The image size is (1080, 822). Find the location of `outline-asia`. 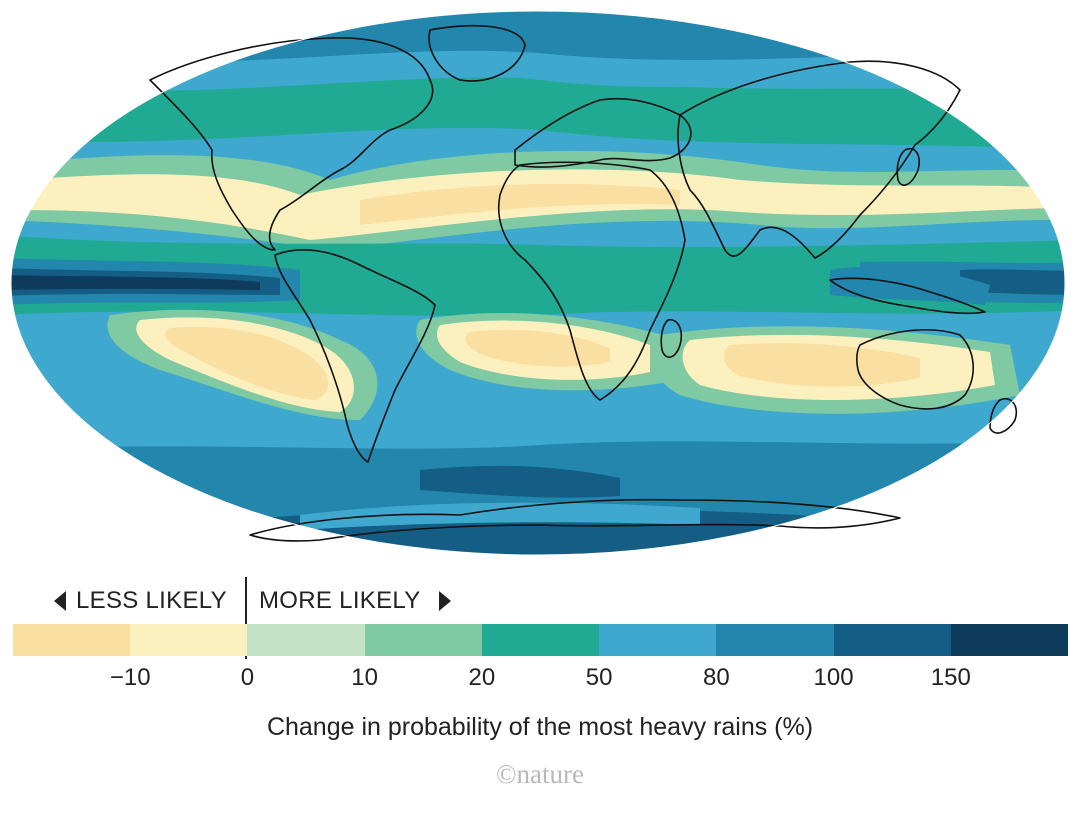

outline-asia is located at coordinates (819, 159).